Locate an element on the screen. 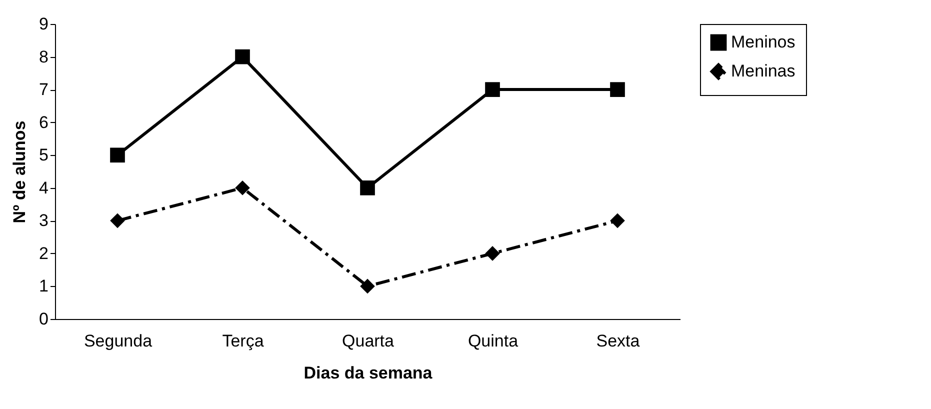 The width and height of the screenshot is (931, 409). y-tick-label: 8 is located at coordinates (43, 56).